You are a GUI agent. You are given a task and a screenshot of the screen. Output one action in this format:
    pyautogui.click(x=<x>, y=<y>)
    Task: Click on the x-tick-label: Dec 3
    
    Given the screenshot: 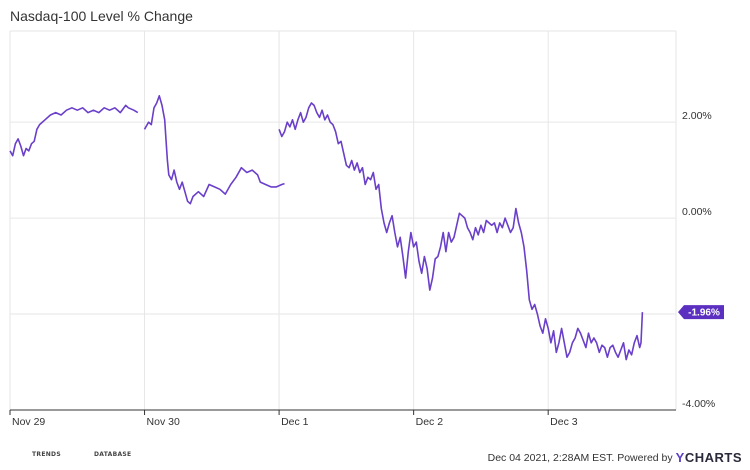 What is the action you would take?
    pyautogui.click(x=564, y=422)
    